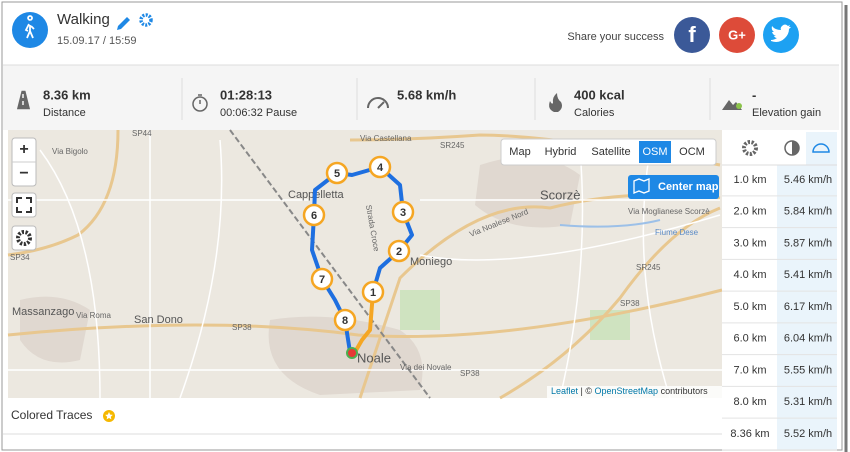 Image resolution: width=850 pixels, height=452 pixels. What do you see at coordinates (51, 415) in the screenshot?
I see `colored-traces: Colored Traces` at bounding box center [51, 415].